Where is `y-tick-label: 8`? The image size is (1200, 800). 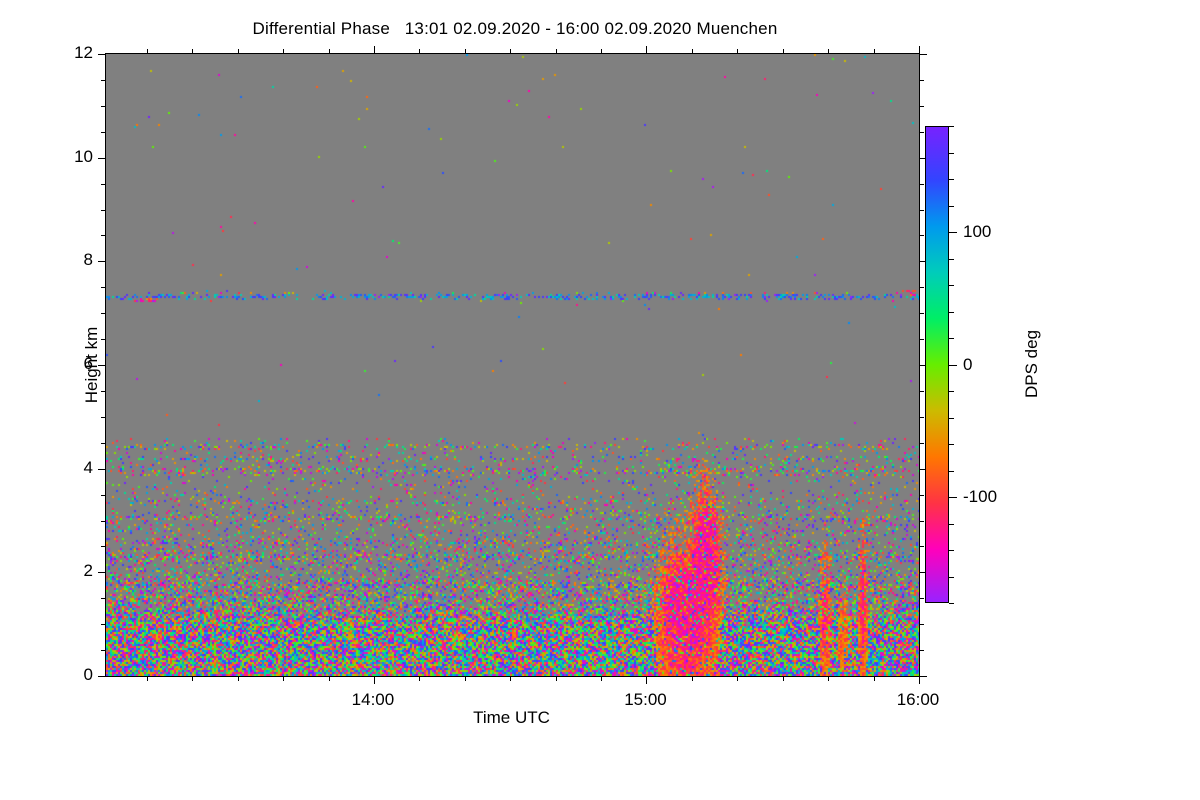
y-tick-label: 8 is located at coordinates (88, 260).